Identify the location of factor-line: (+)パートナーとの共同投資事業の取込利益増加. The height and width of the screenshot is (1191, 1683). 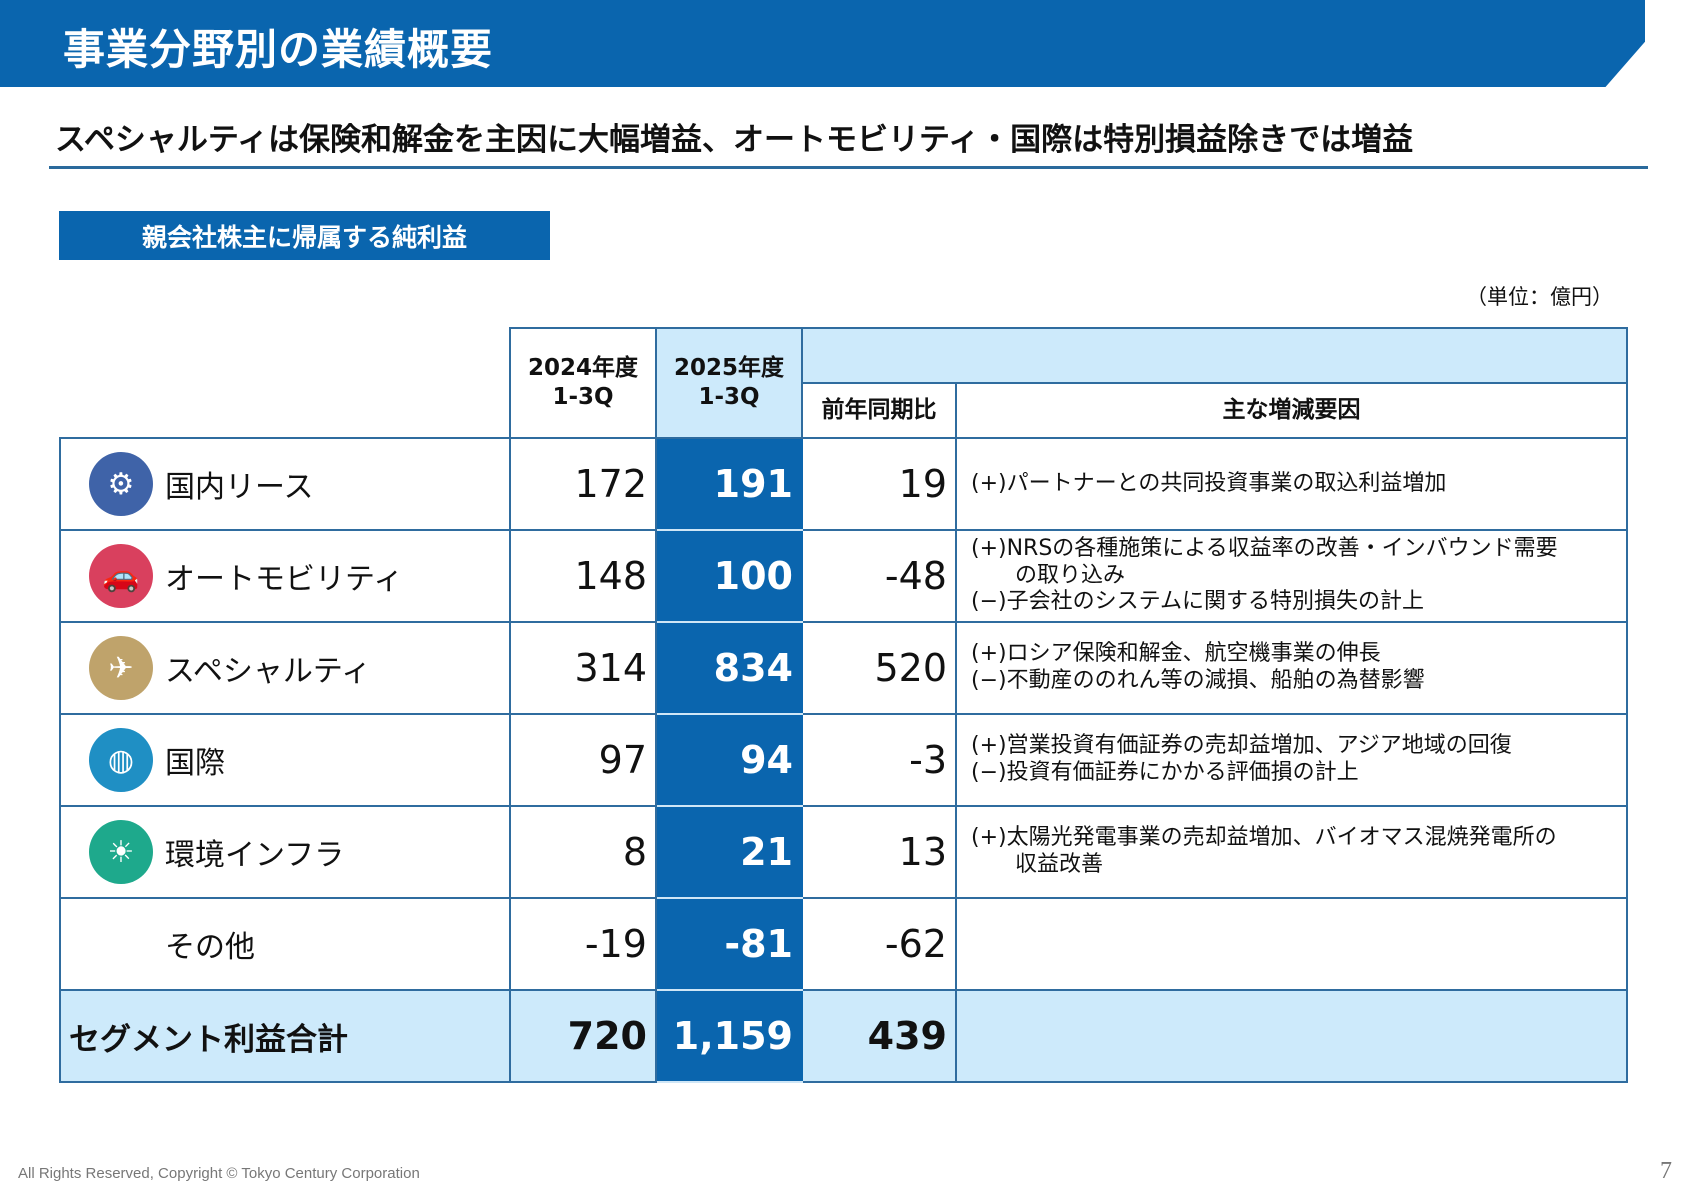
(1209, 483).